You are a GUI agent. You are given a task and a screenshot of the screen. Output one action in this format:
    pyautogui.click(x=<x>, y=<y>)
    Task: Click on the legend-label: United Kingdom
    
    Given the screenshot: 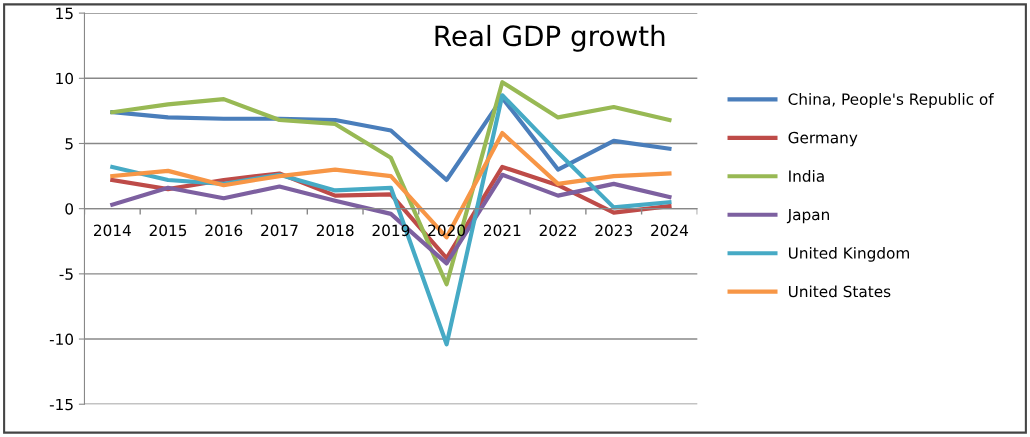 What is the action you would take?
    pyautogui.click(x=848, y=254)
    